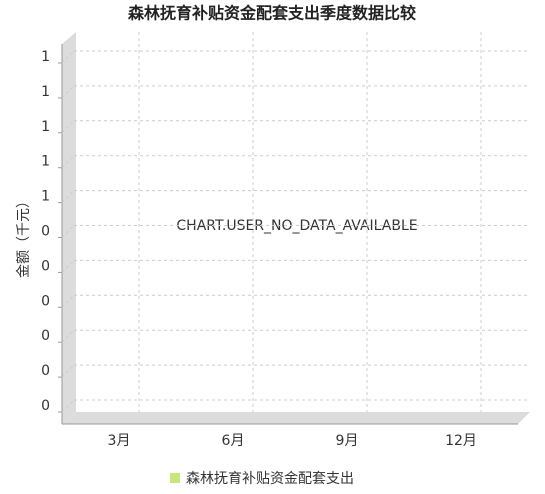  What do you see at coordinates (347, 441) in the screenshot?
I see `x-tick-label: 9月` at bounding box center [347, 441].